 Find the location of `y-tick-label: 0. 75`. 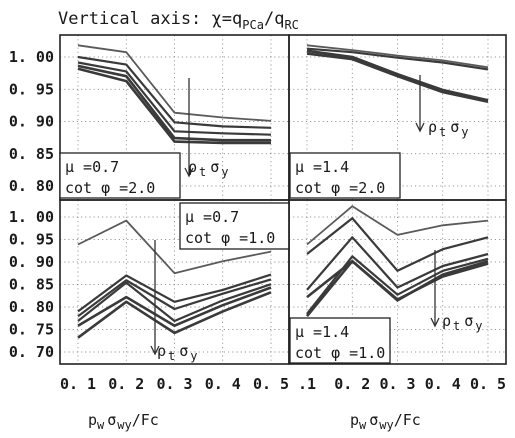

y-tick-label: 0. 75 is located at coordinates (31, 330).